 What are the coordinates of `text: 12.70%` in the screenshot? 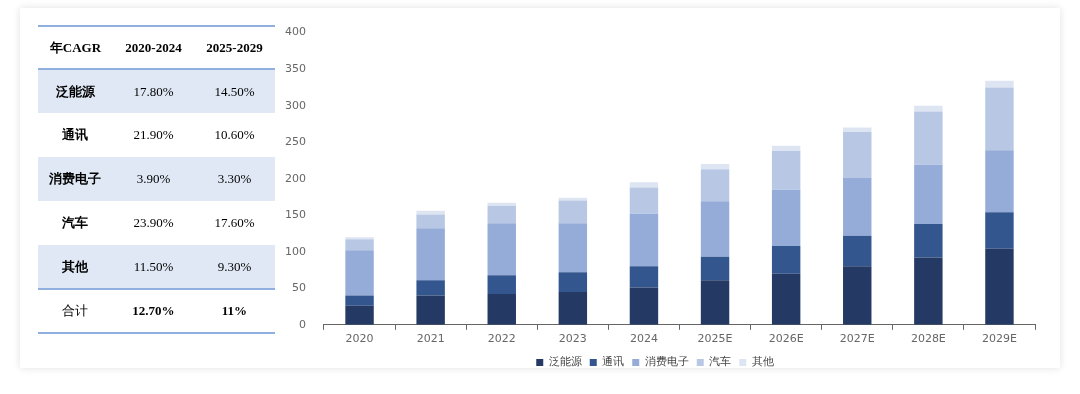 It's located at (153, 310).